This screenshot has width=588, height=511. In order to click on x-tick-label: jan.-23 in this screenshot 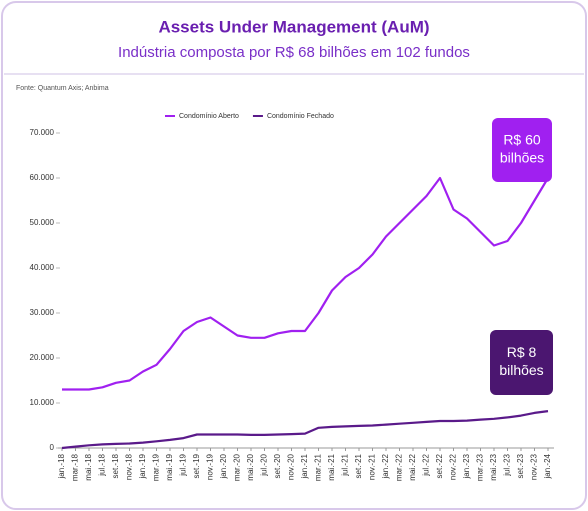, I will do `click(466, 466)`.